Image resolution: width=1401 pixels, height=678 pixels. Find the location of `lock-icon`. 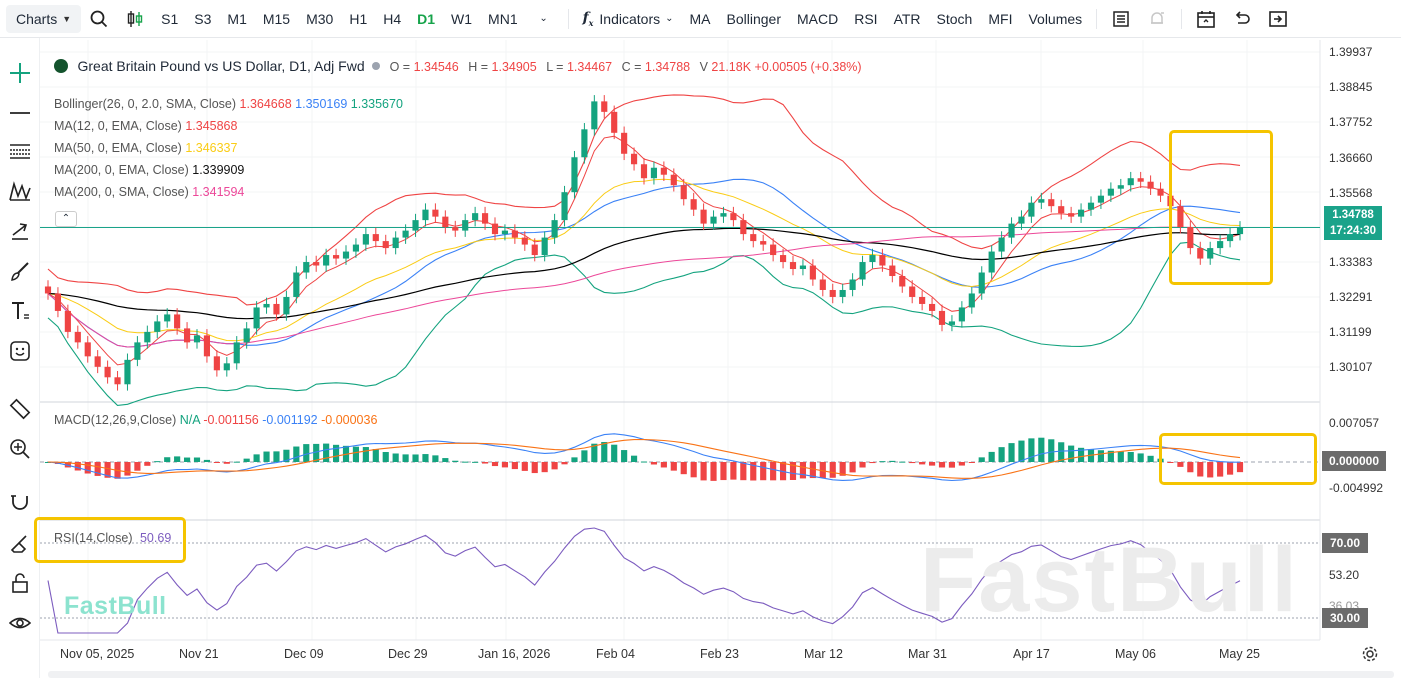

lock-icon is located at coordinates (20, 583).